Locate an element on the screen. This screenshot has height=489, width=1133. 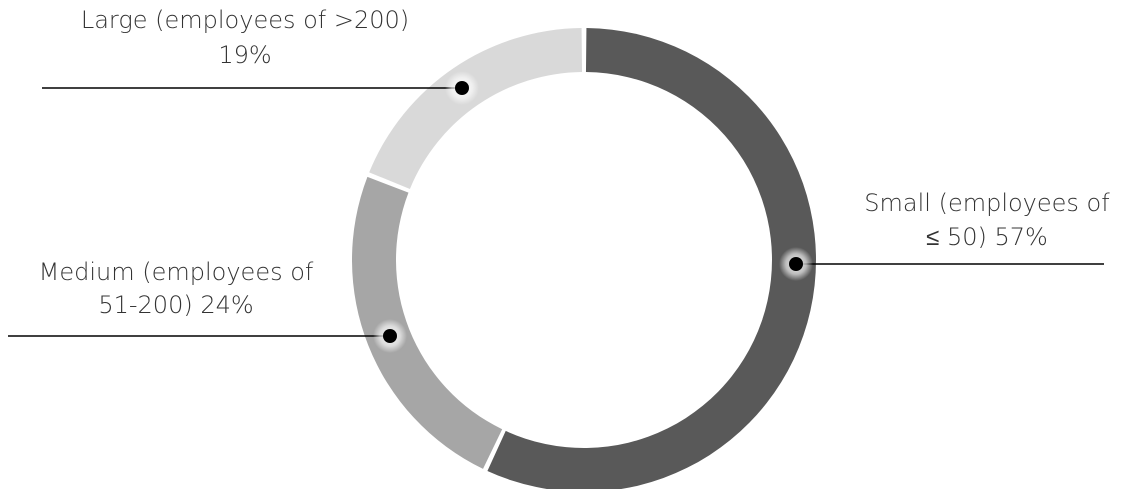
slice-label-medium-line1: Medium (employees of is located at coordinates (176, 272).